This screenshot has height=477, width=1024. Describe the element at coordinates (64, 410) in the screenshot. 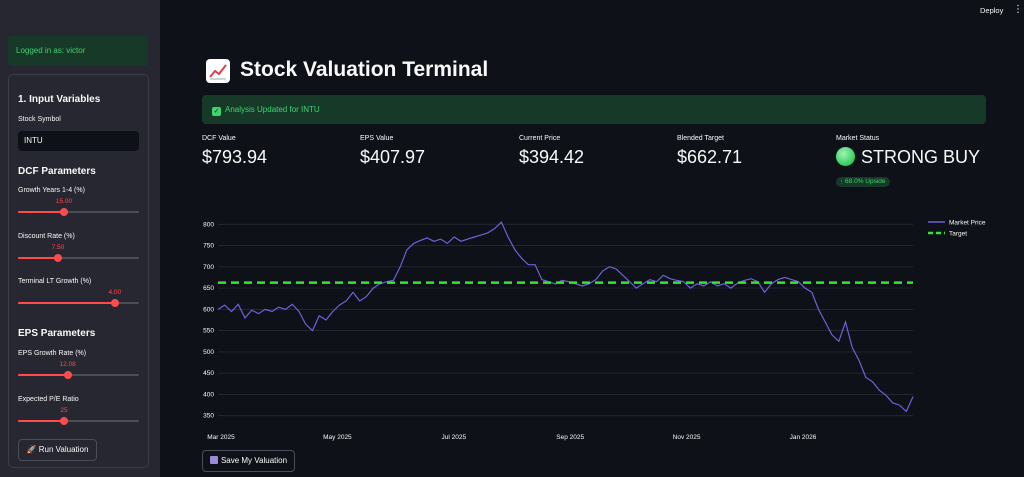

I see `slider-value: 25` at that location.